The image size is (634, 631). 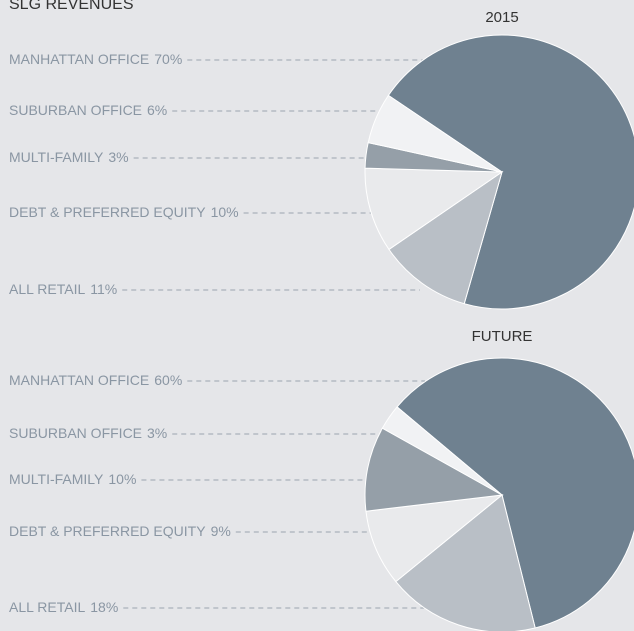 I want to click on slice-label: ALL RETAIL 11%, so click(x=63, y=289).